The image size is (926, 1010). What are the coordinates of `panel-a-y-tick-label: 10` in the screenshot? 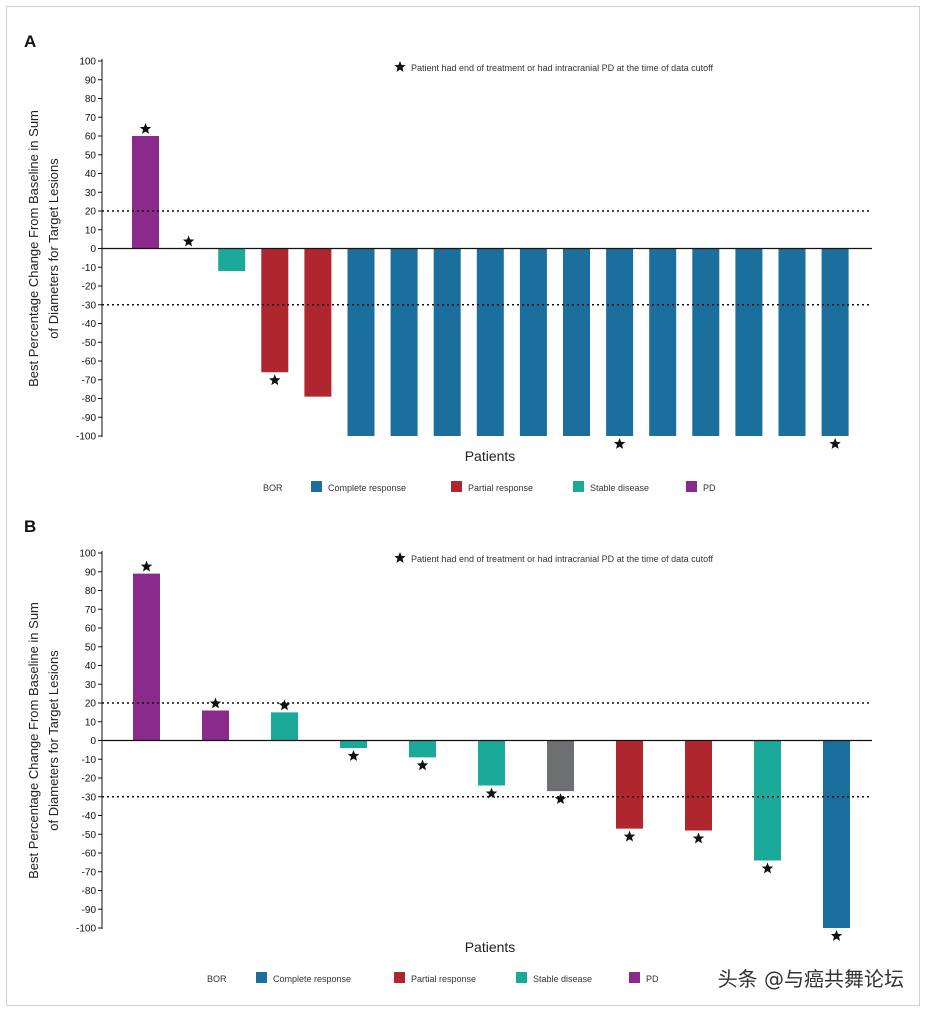 It's located at (91, 230).